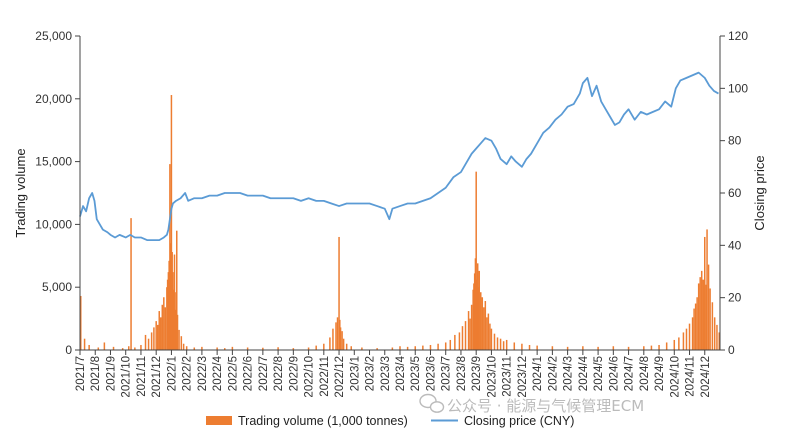 The image size is (795, 443). I want to click on left-tick-label: 5,000, so click(57, 287).